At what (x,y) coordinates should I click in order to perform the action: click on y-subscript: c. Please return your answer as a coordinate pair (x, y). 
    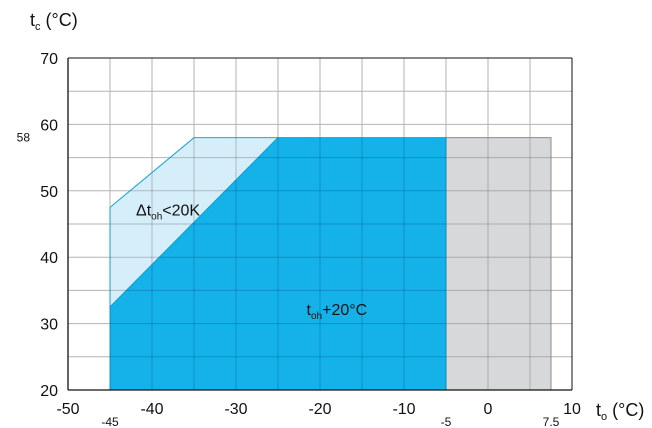
    Looking at the image, I should click on (38, 27).